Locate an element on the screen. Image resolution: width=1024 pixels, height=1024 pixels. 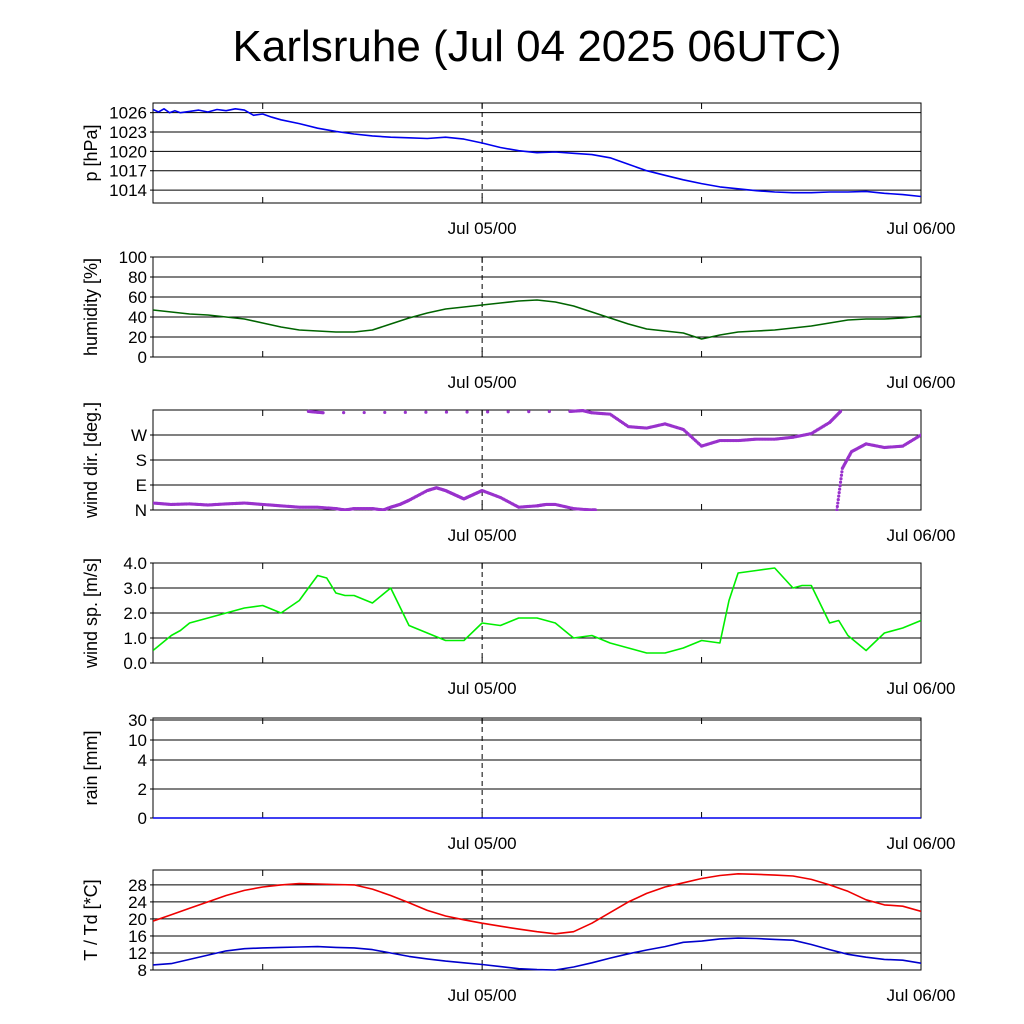
chart-title: Karlsruhe (Jul 04 2025 06UTC) is located at coordinates (537, 46).